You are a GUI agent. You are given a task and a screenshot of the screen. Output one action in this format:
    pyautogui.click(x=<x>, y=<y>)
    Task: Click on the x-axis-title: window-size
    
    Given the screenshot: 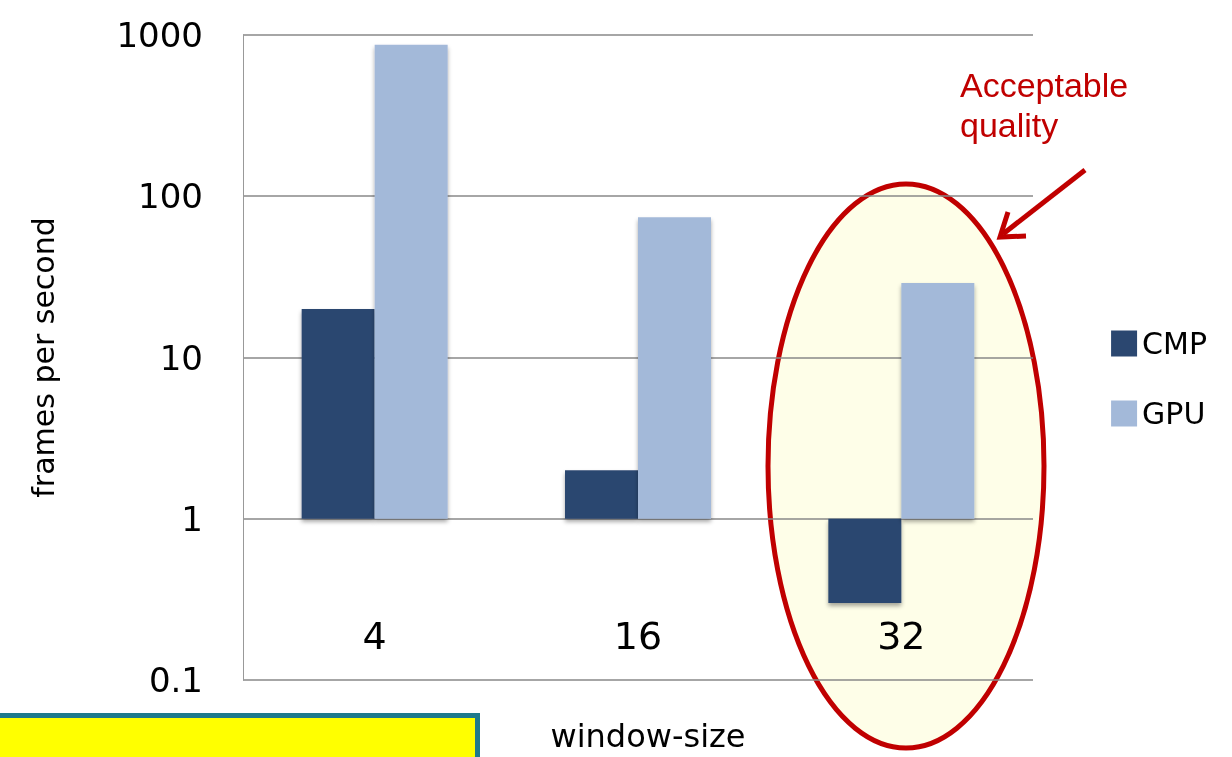 What is the action you would take?
    pyautogui.click(x=648, y=736)
    